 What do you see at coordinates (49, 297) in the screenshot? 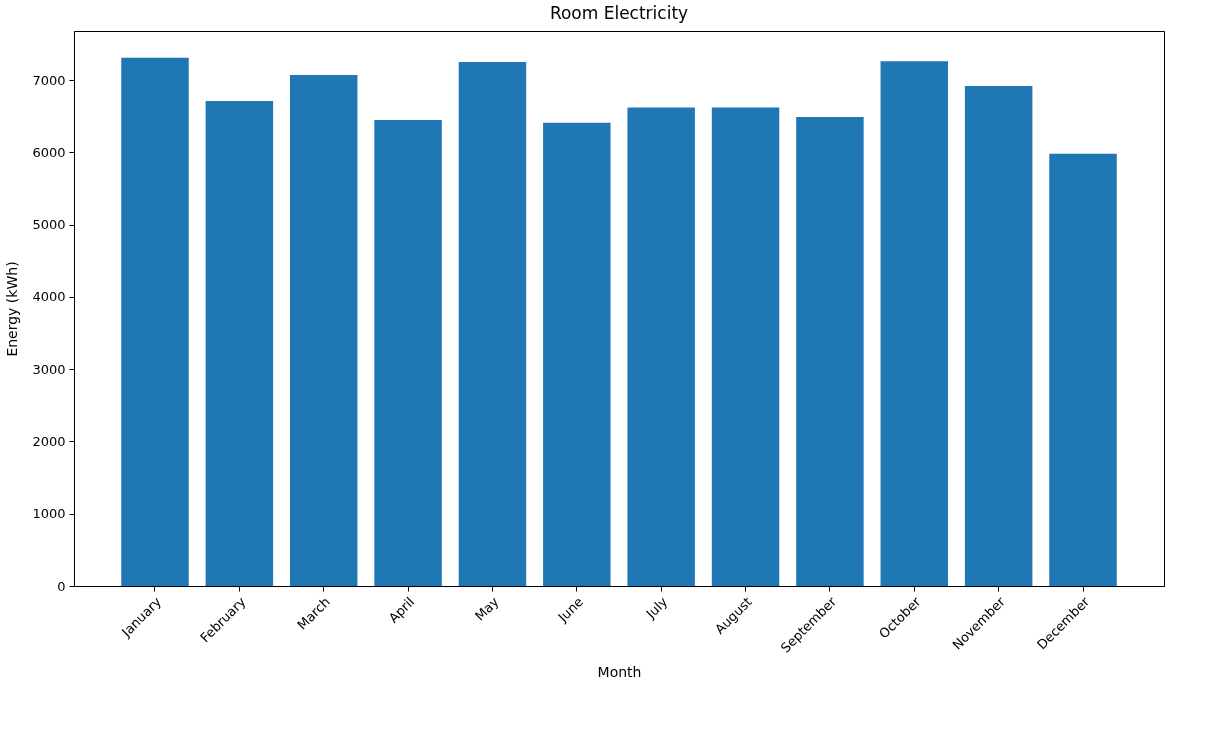
I see `y-tick-label: 4000` at bounding box center [49, 297].